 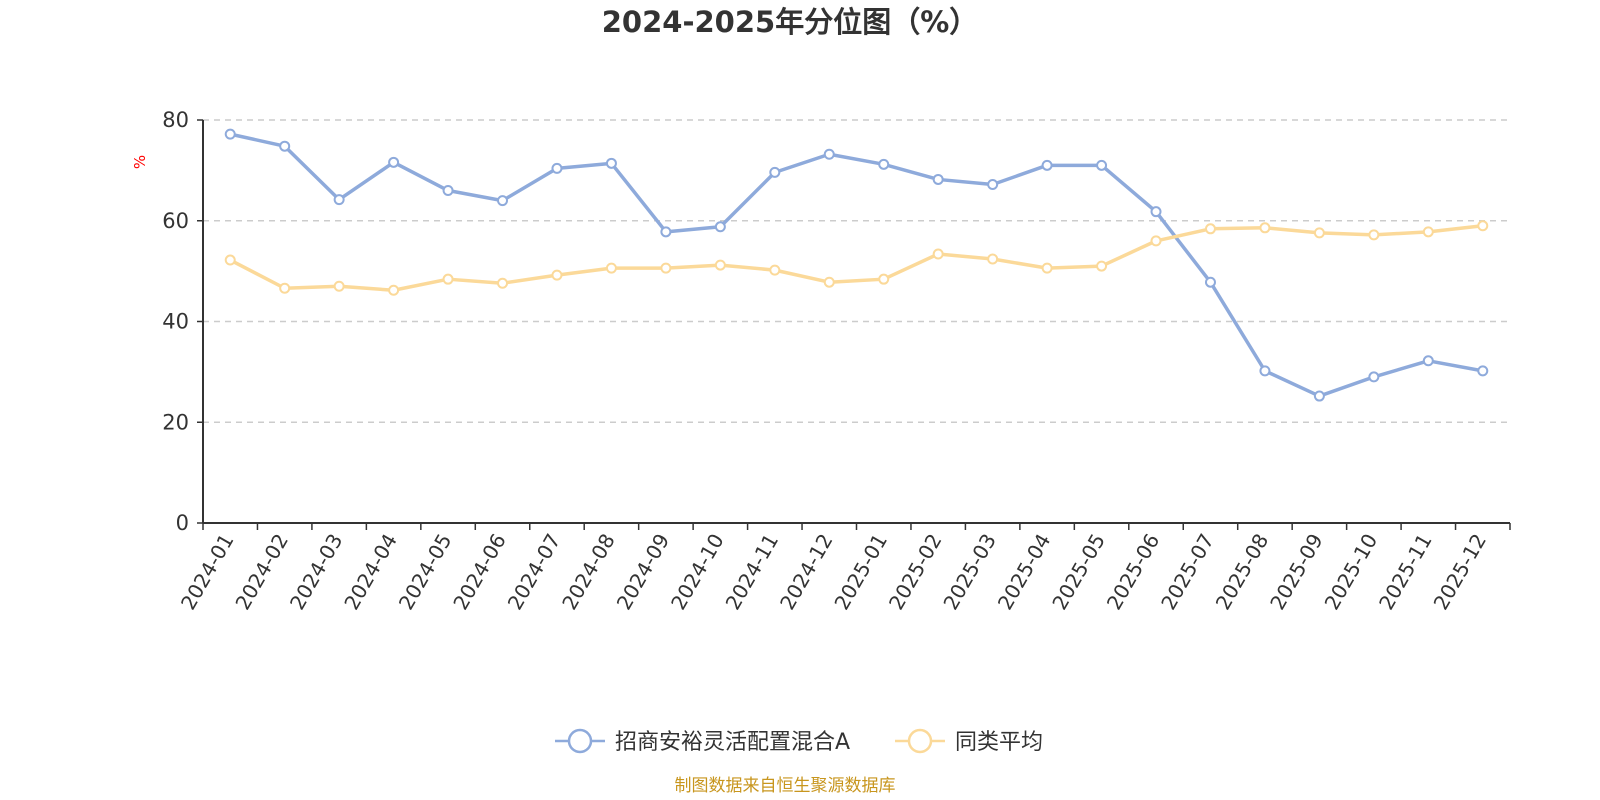 I want to click on chart-title: 2024-2025年分位图（%）, so click(x=790, y=22).